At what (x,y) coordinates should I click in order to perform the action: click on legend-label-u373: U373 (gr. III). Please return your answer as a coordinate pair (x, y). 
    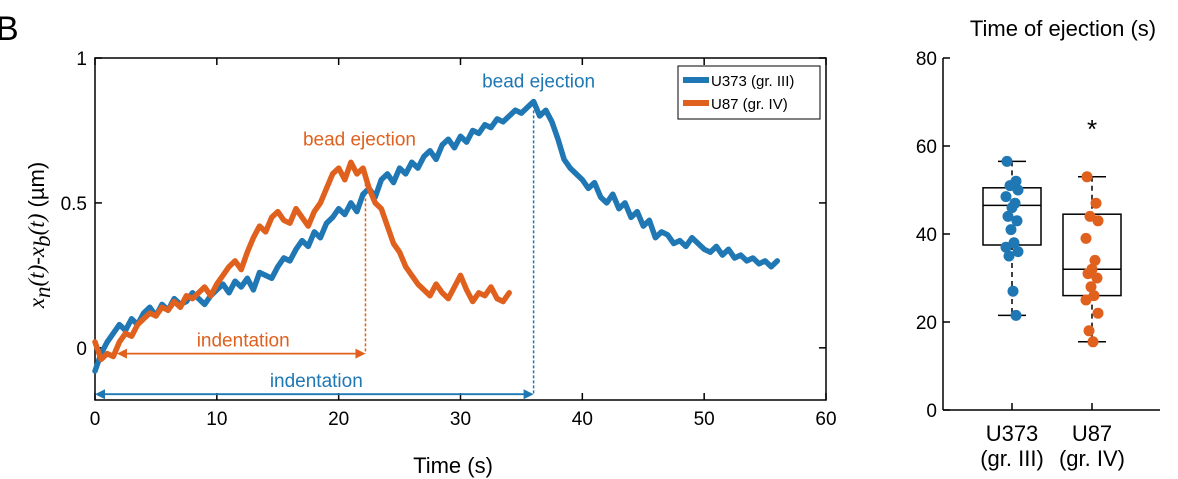
    Looking at the image, I should click on (752, 81).